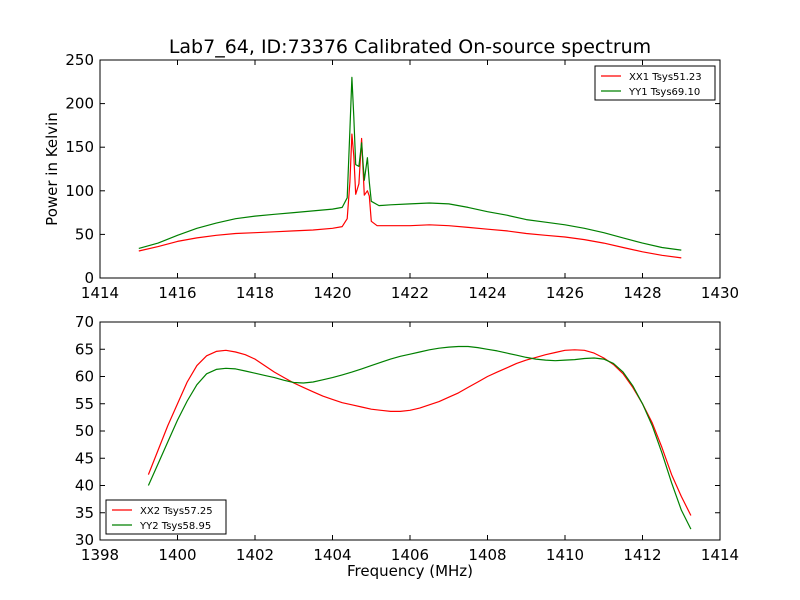 Image resolution: width=800 pixels, height=600 pixels. Describe the element at coordinates (84, 458) in the screenshot. I see `y-tick-label: 45` at that location.